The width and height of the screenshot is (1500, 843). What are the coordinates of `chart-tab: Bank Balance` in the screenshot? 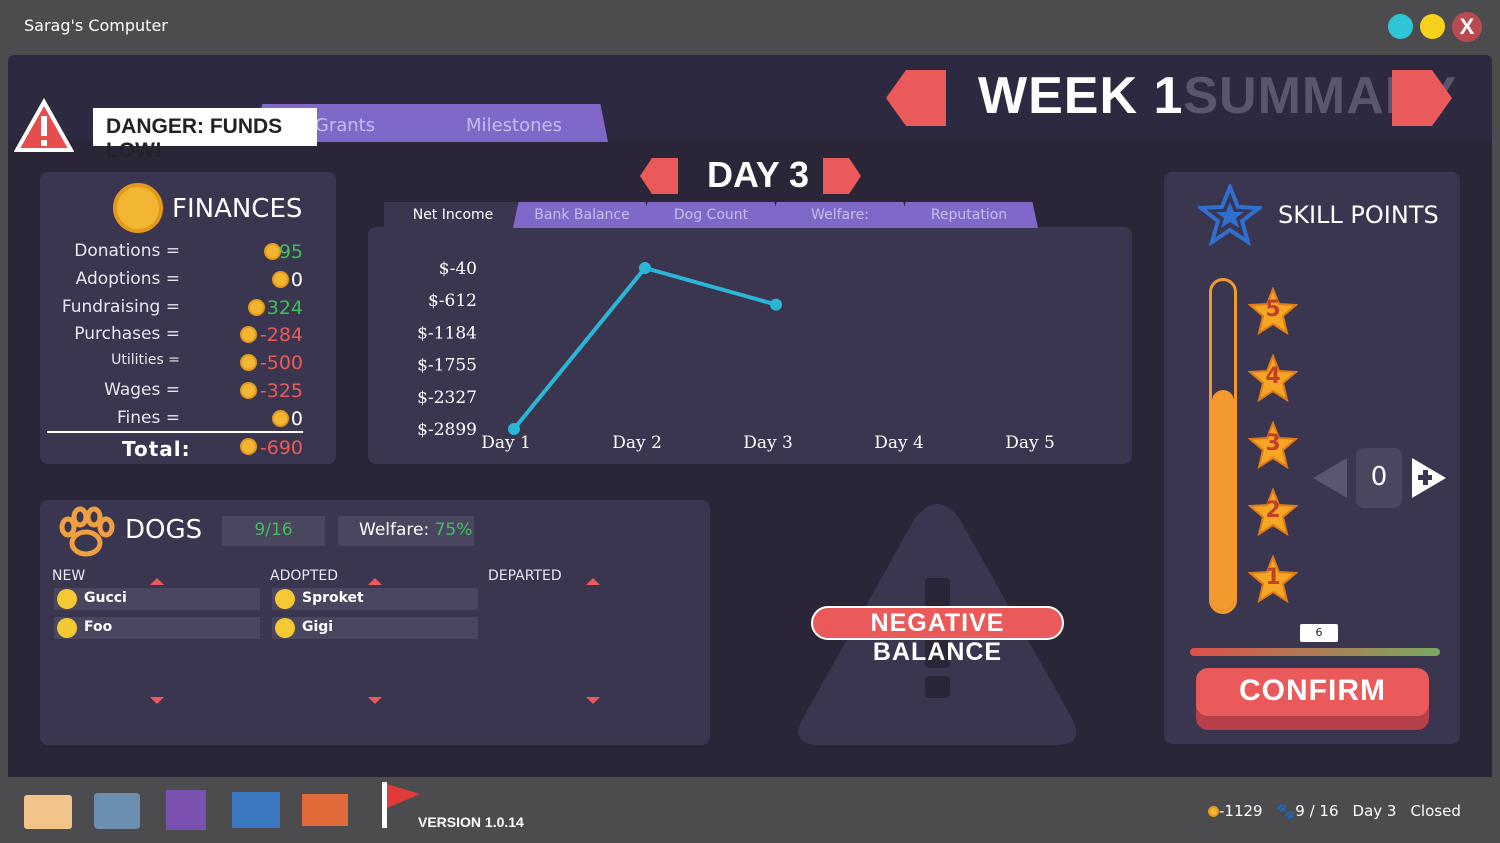 It's located at (582, 215).